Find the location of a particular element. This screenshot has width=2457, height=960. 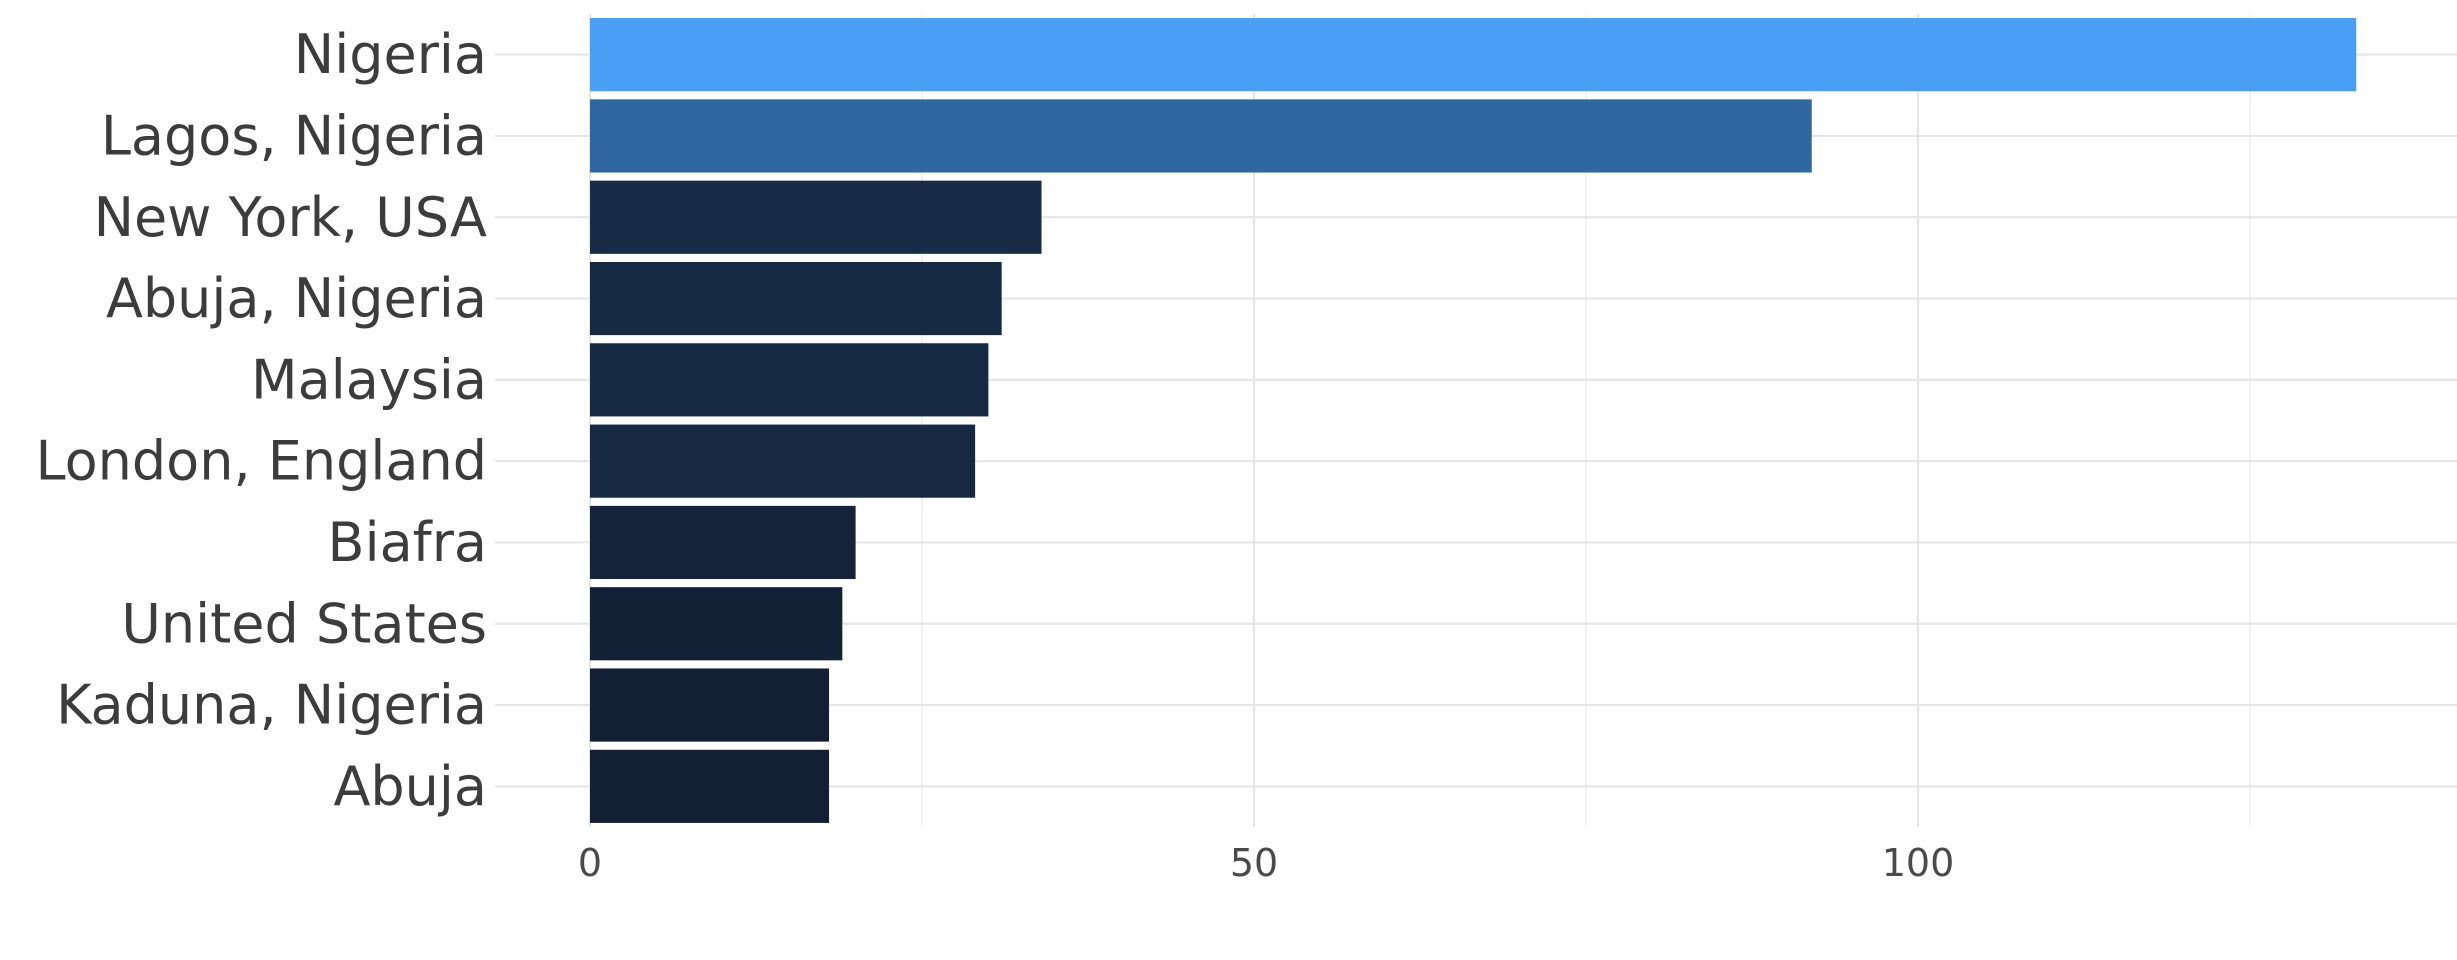

x-axis-ticks: 0 50 100 is located at coordinates (1266, 863).